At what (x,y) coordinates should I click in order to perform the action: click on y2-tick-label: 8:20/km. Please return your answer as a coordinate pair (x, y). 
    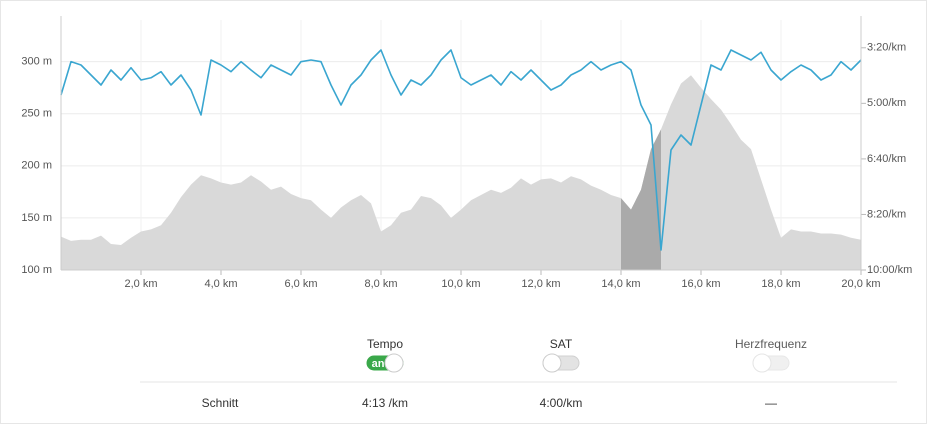
    Looking at the image, I should click on (886, 214).